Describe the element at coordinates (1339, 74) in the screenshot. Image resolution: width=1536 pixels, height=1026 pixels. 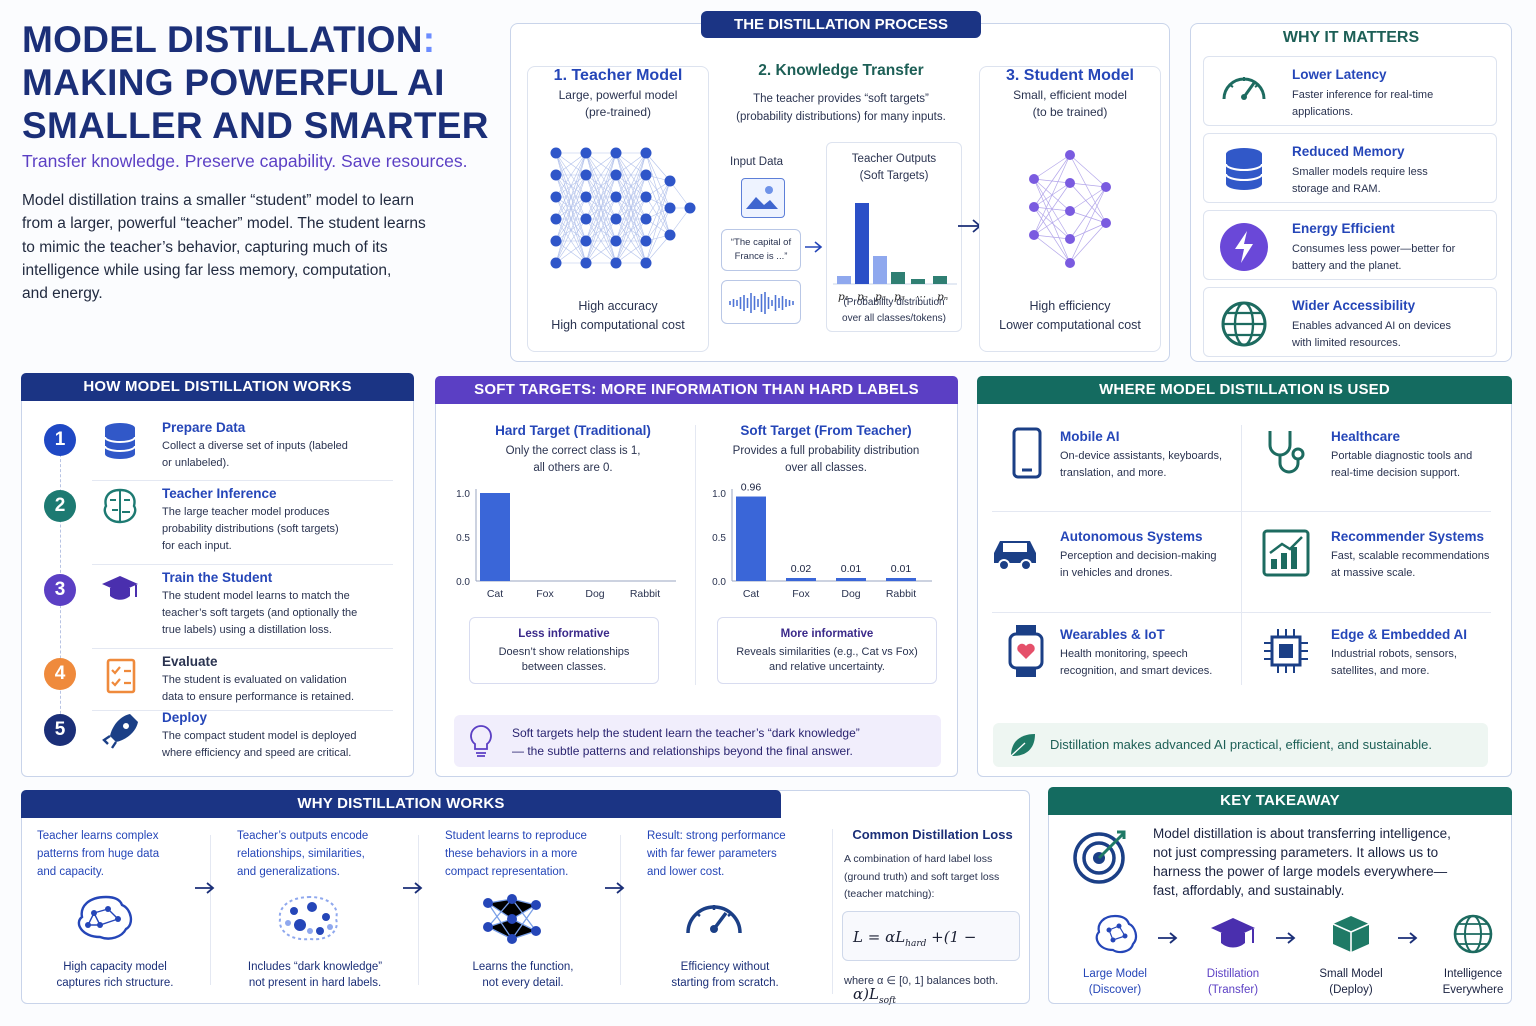
I see `matters-title: Lower Latency` at that location.